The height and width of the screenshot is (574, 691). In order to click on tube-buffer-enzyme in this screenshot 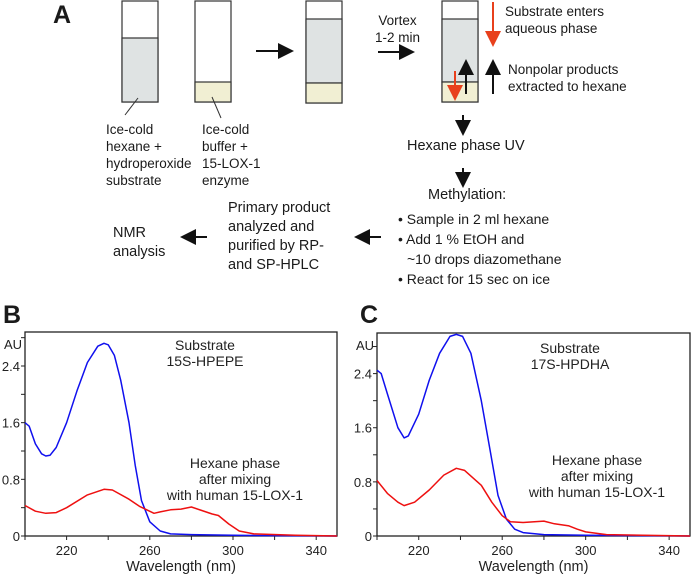, I will do `click(213, 59)`.